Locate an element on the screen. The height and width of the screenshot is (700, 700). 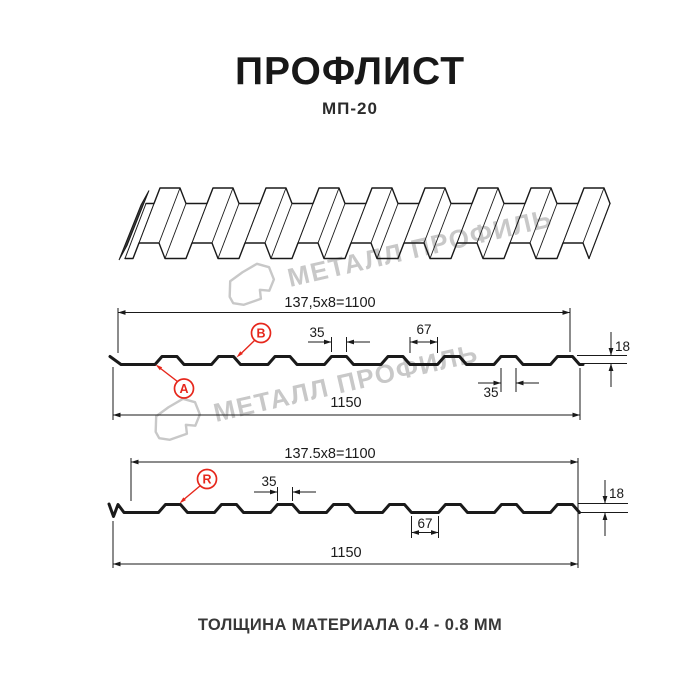
profile-3d-drawing is located at coordinates (364, 224).